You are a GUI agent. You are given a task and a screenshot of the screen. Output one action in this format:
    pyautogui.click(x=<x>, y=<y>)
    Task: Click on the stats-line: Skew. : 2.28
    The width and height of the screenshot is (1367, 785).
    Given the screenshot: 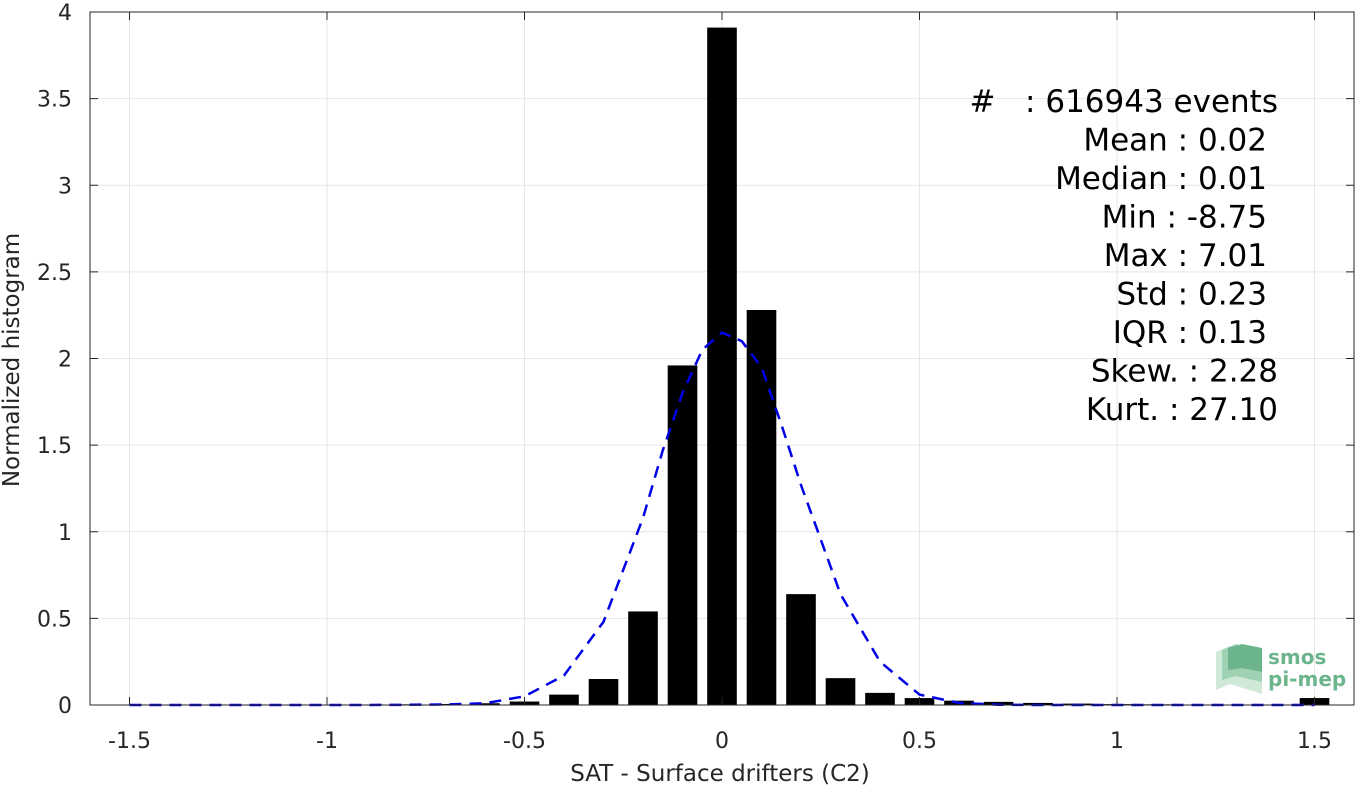 What is the action you would take?
    pyautogui.click(x=1184, y=372)
    